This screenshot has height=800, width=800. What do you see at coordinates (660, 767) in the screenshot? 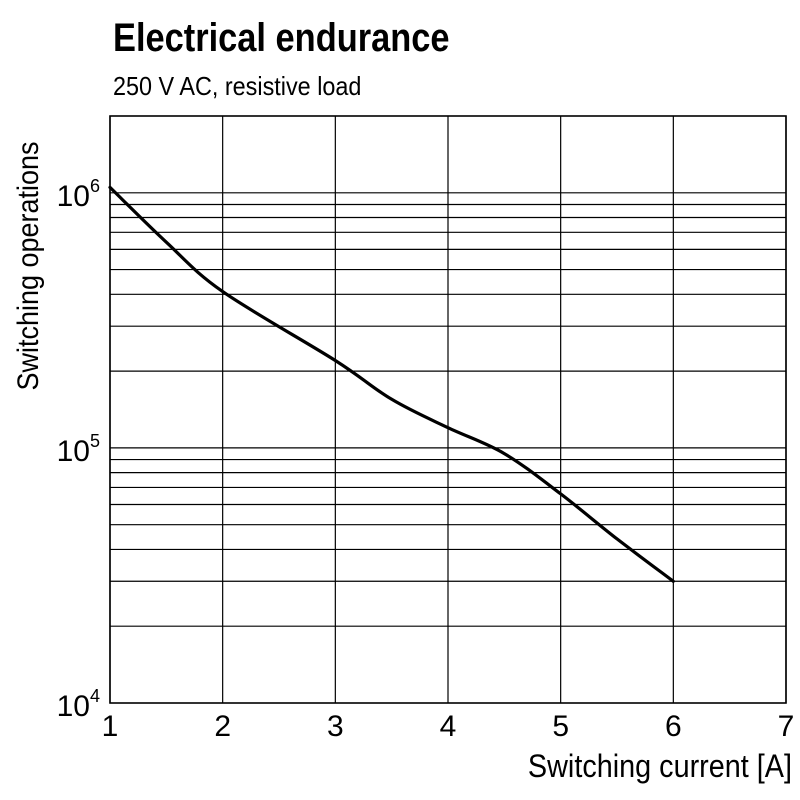
I see `x-axis-label: Switching current [A]` at bounding box center [660, 767].